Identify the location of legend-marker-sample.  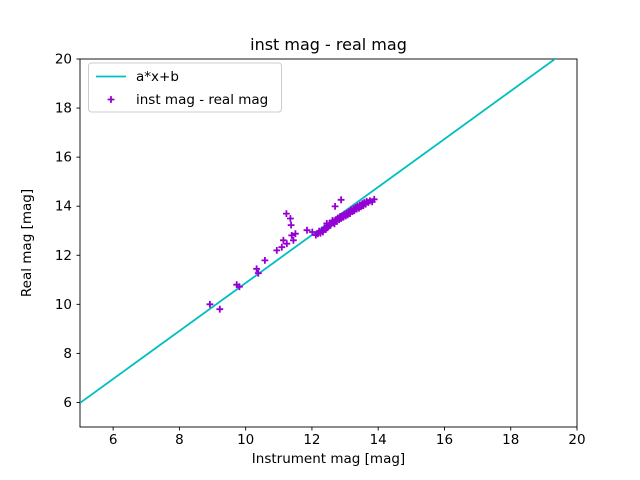
(111, 99).